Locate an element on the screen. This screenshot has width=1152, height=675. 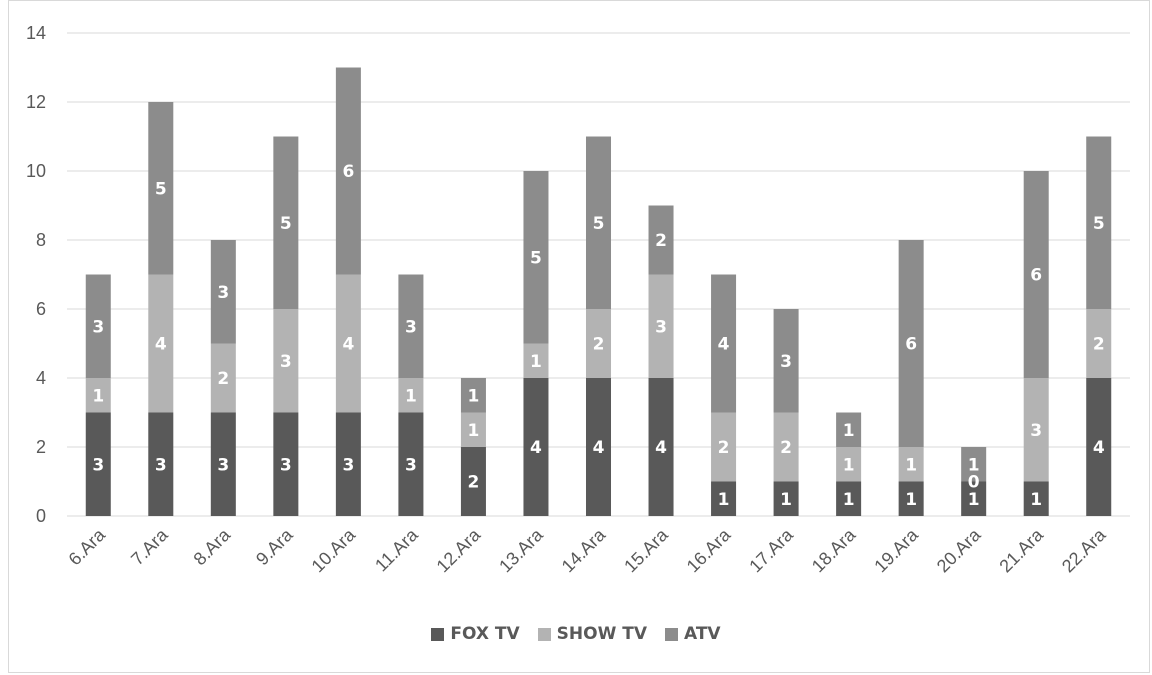
legend-item: ATV is located at coordinates (693, 634).